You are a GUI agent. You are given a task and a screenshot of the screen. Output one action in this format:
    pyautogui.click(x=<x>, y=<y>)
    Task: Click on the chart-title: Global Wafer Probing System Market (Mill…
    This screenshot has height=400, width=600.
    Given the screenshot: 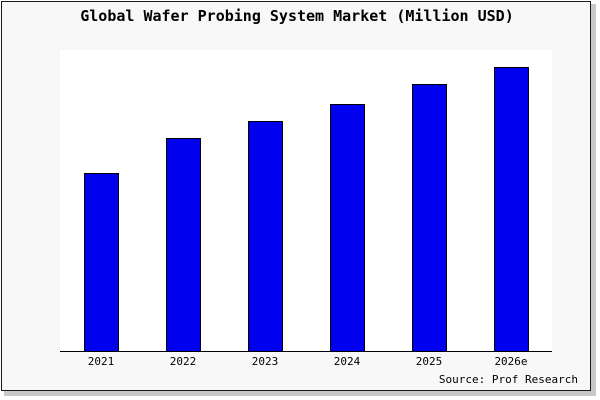 What is the action you would take?
    pyautogui.click(x=297, y=16)
    